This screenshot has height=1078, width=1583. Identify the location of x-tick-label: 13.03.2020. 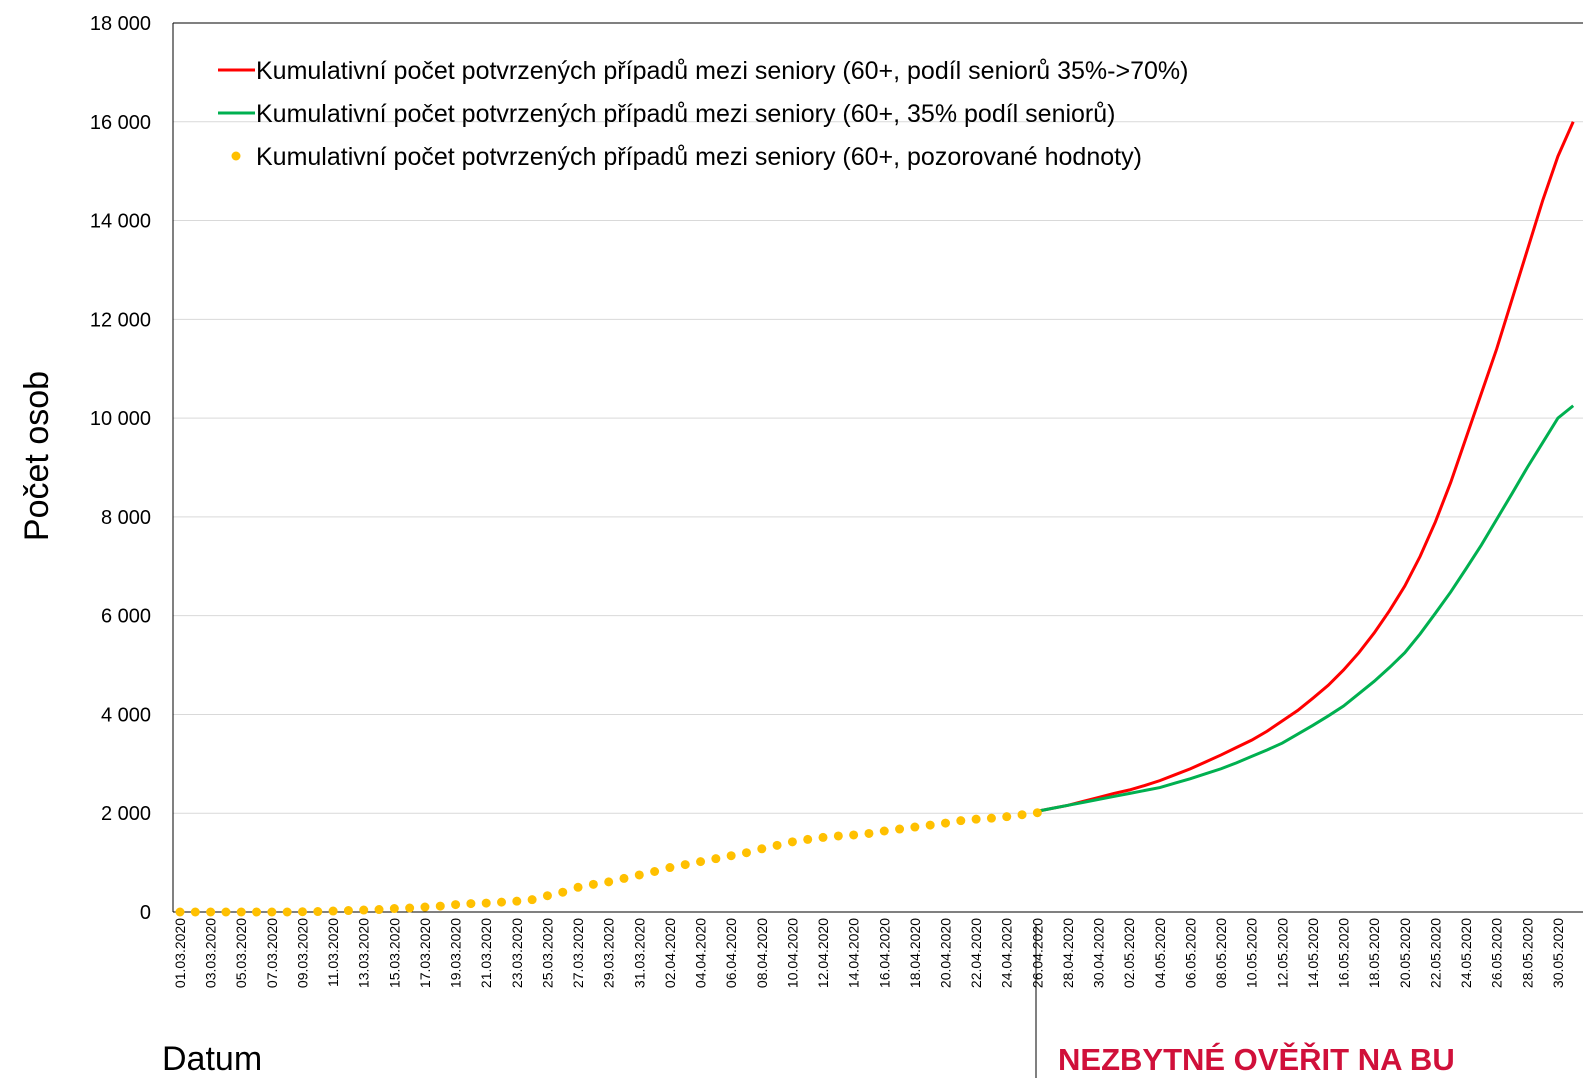
(364, 953).